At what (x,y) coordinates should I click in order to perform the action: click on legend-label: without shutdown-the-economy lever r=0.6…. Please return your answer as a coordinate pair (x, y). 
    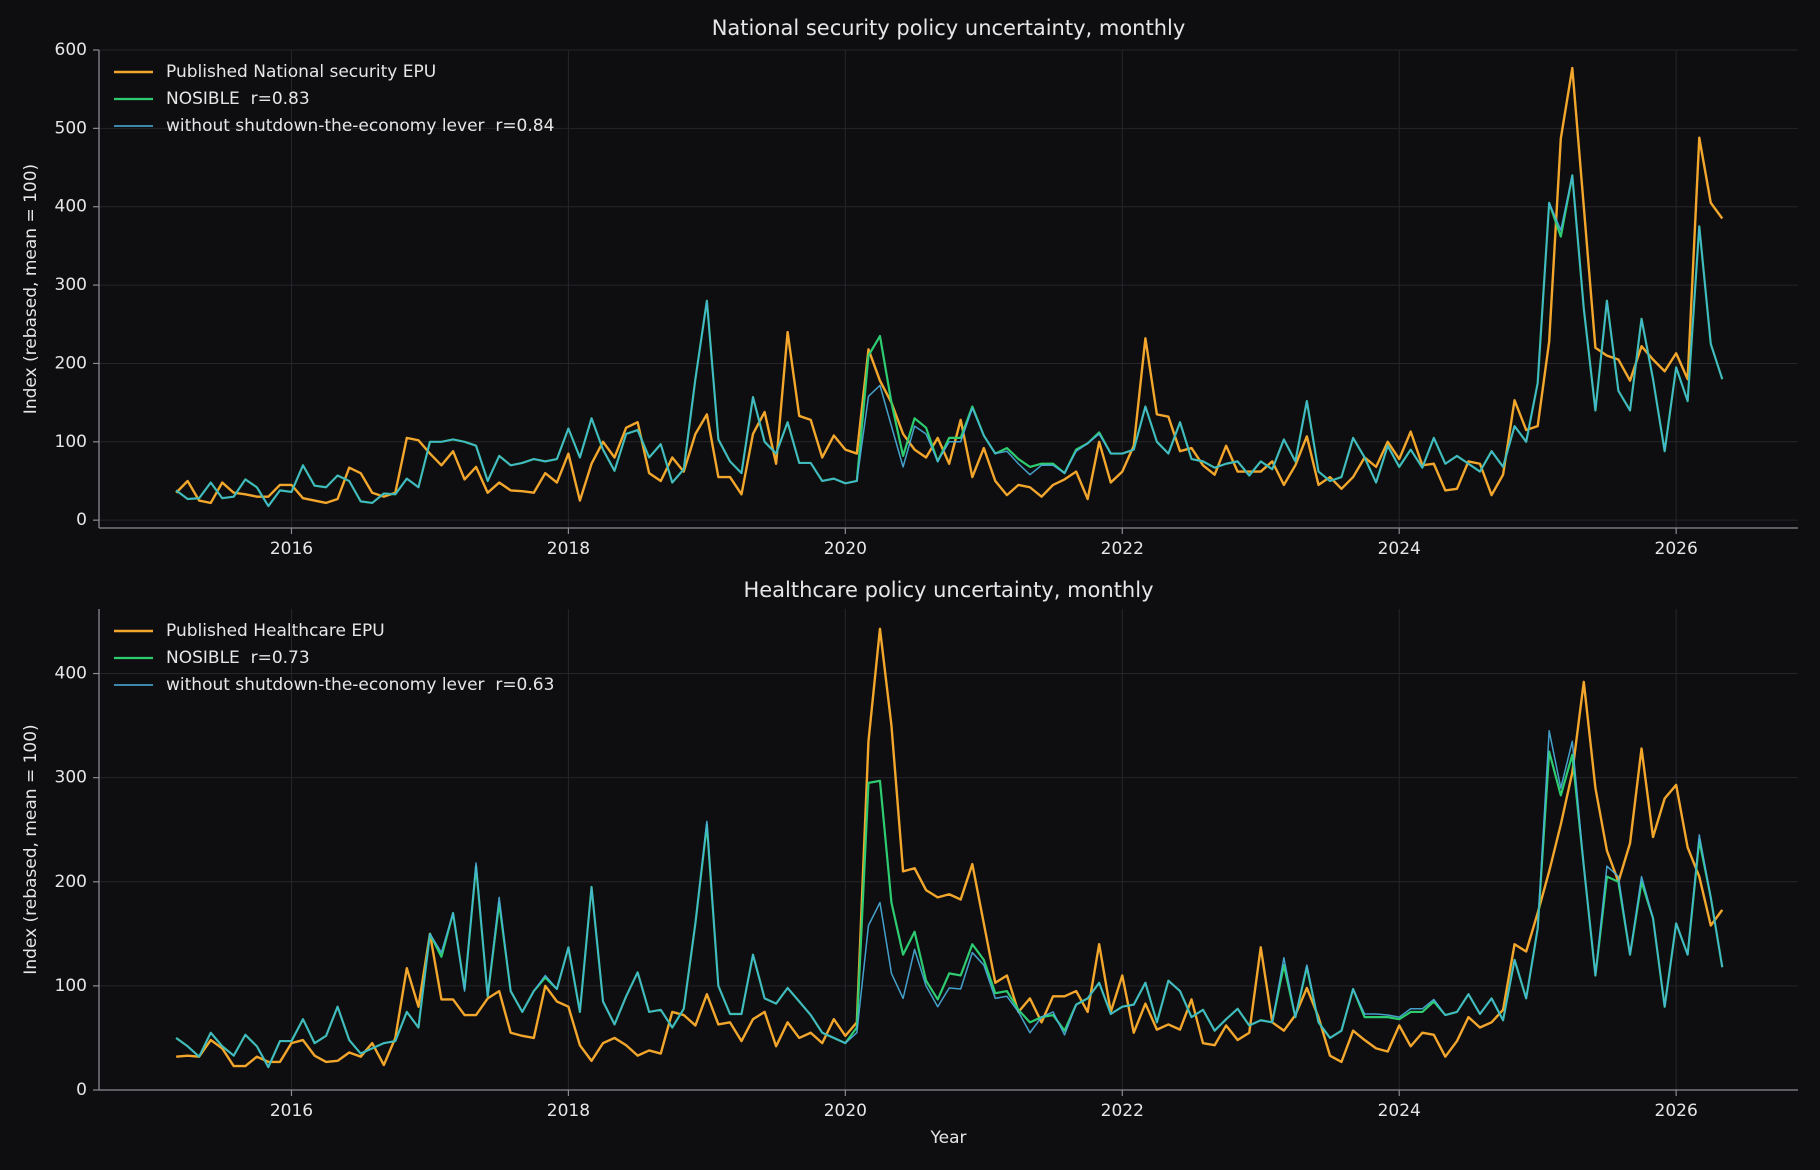
    Looking at the image, I should click on (360, 685).